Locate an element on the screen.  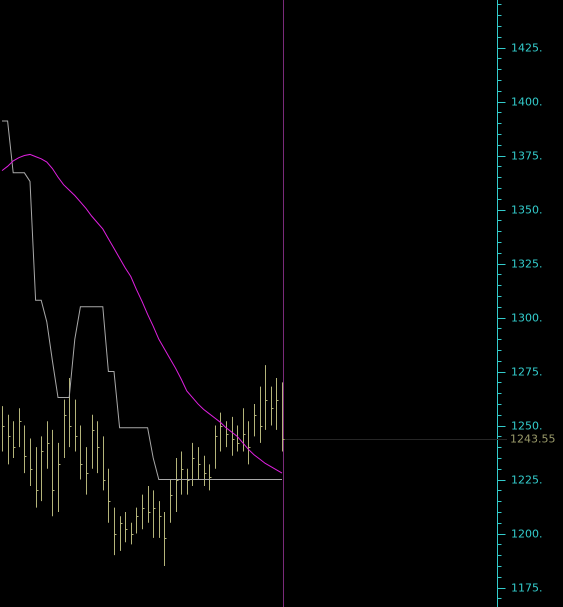
y-tick-label: 1300. is located at coordinates (527, 318).